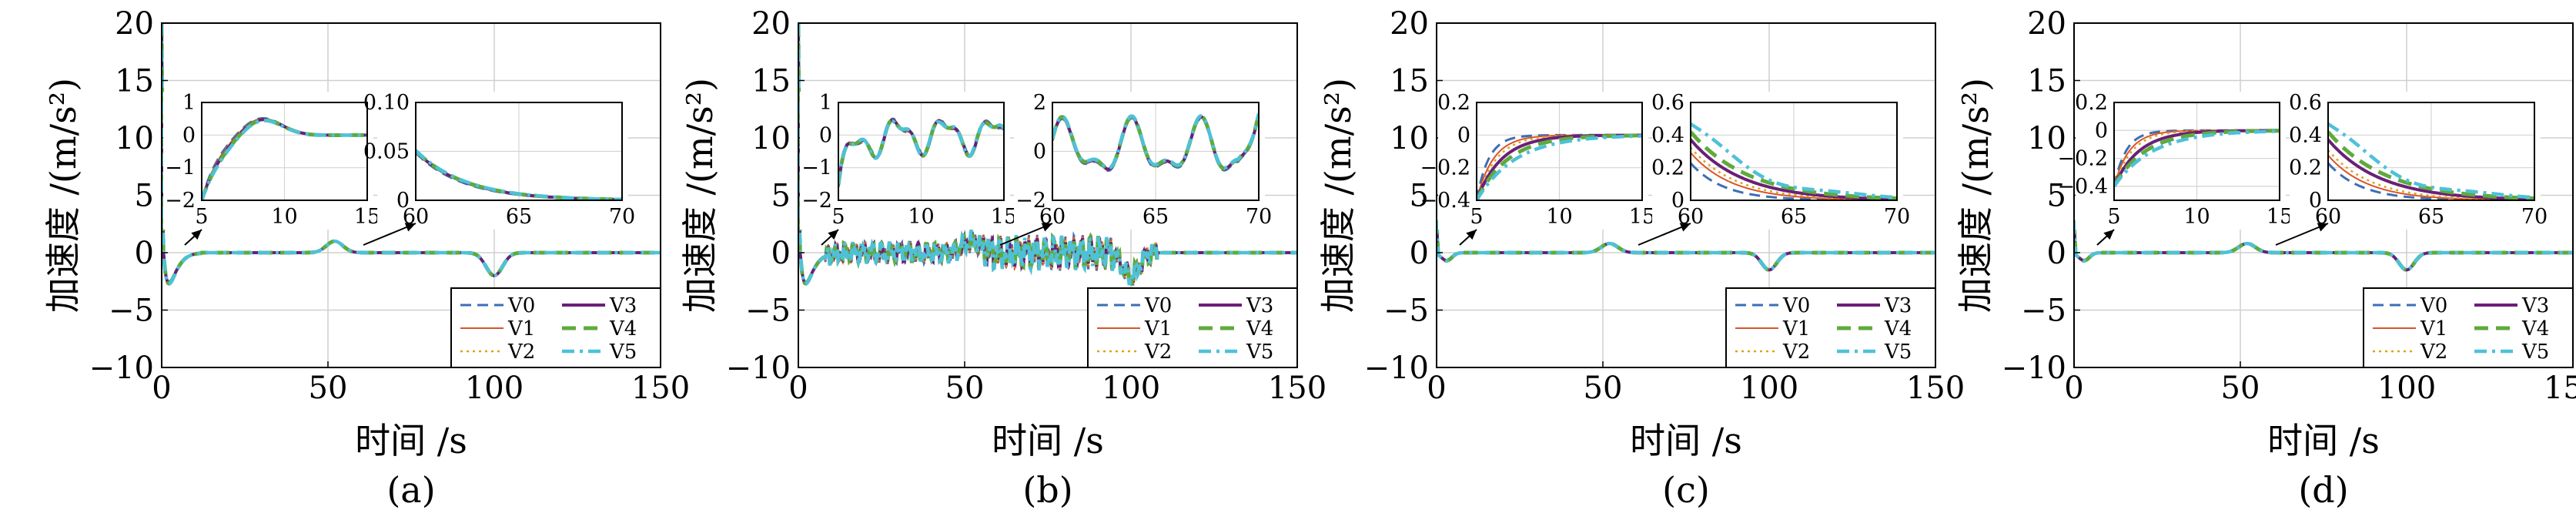 The height and width of the screenshot is (520, 2576). What do you see at coordinates (2324, 246) in the screenshot?
I see `series-group` at bounding box center [2324, 246].